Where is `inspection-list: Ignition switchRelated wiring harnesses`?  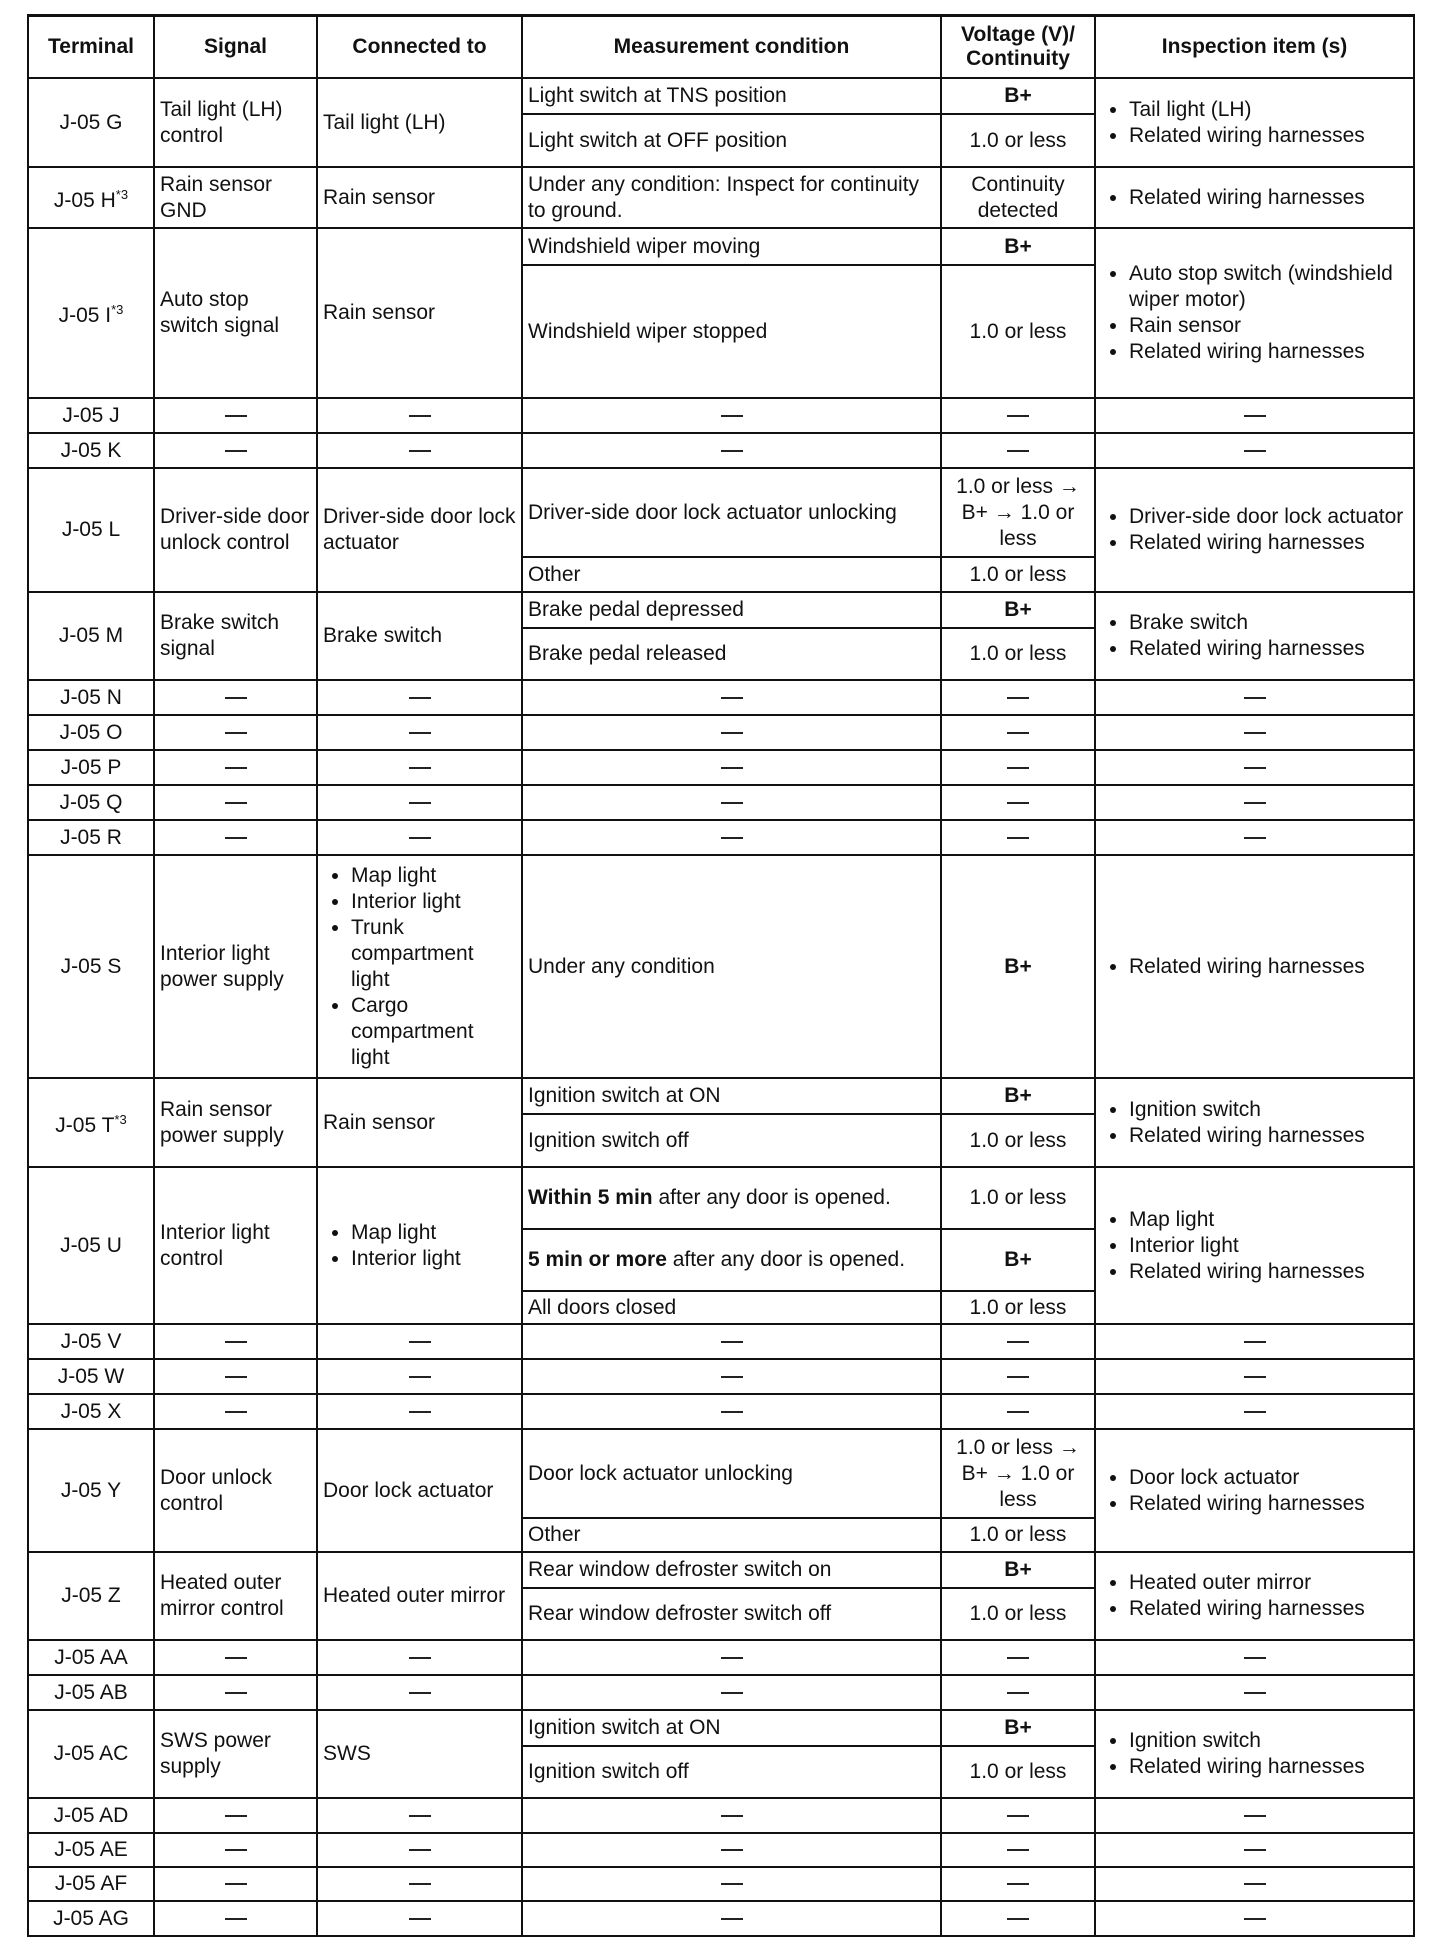 inspection-list: Ignition switchRelated wiring harnesses is located at coordinates (1254, 1754).